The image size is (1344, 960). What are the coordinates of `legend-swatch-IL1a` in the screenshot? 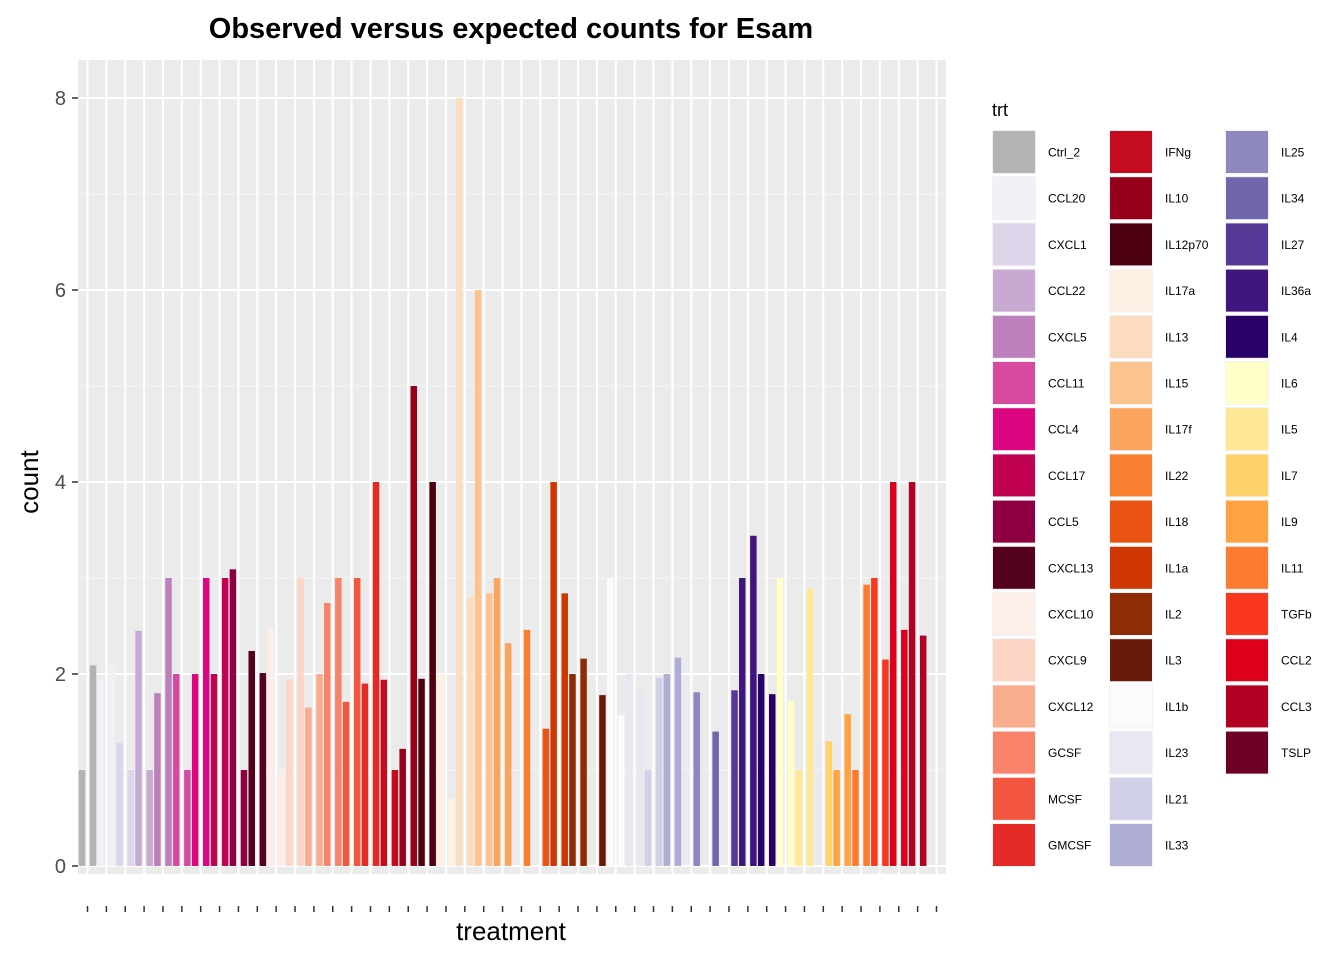 It's located at (1131, 567).